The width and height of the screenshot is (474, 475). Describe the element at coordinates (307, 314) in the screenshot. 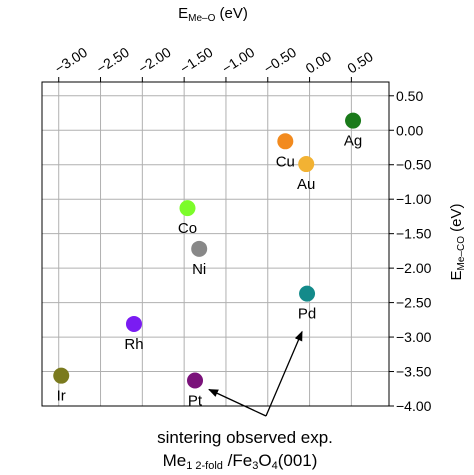

I see `point-label-pd: Pd` at that location.